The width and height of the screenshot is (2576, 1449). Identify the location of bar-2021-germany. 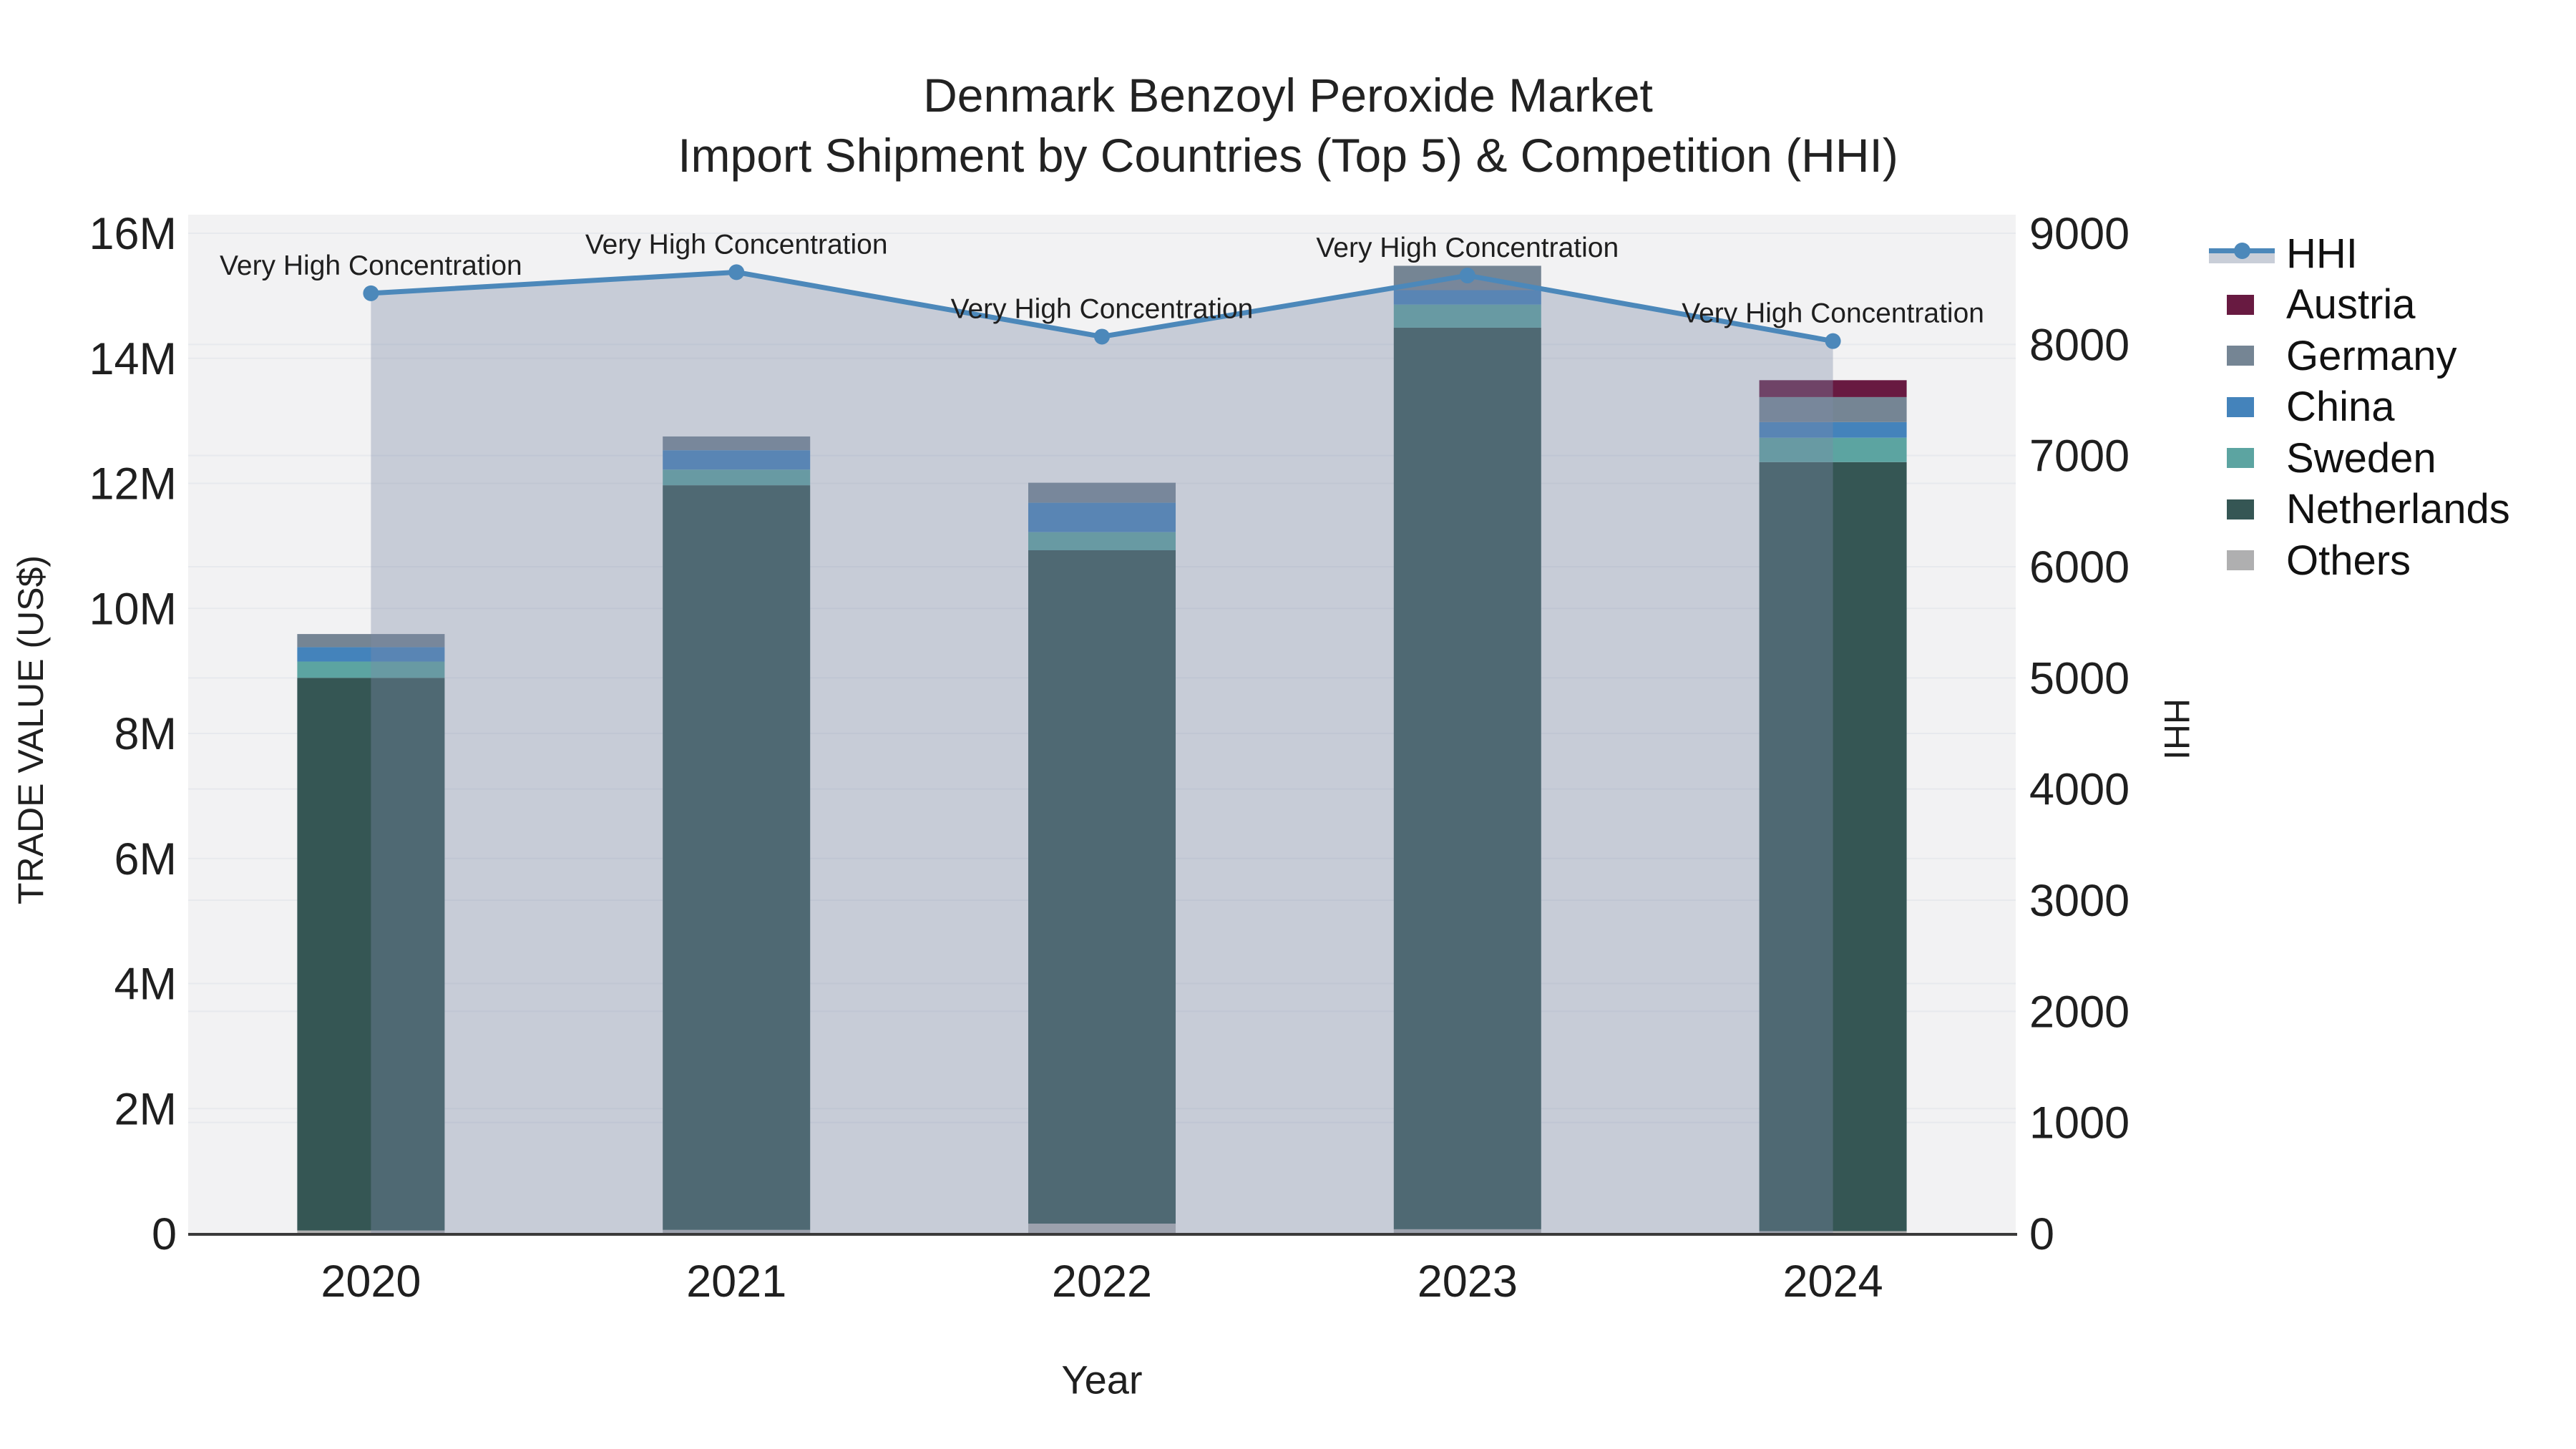
(737, 443).